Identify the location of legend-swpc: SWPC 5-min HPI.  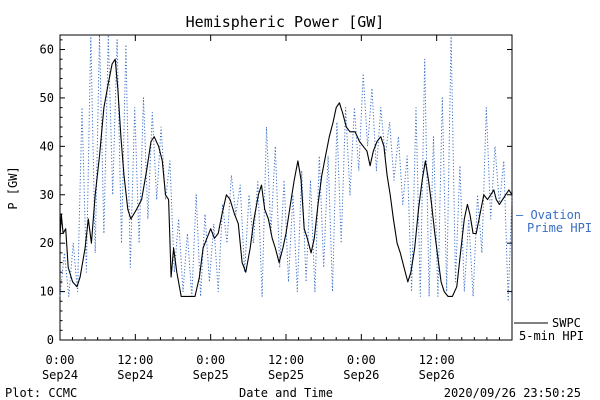
(549, 329).